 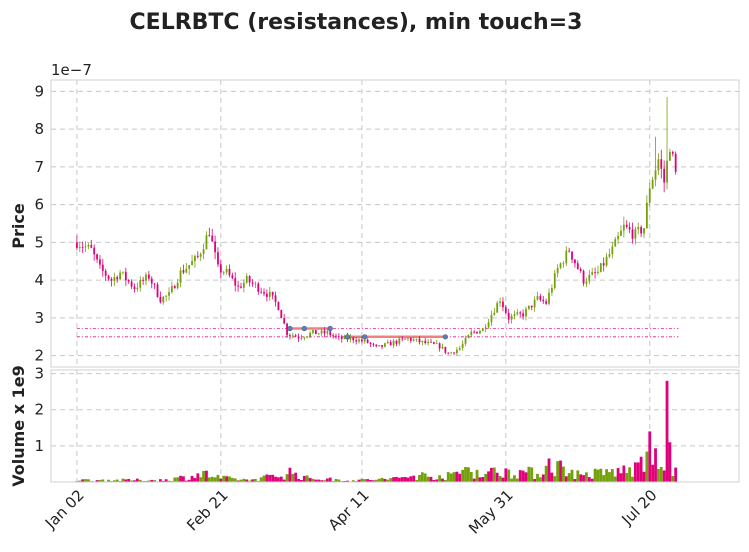 I want to click on price-tick-label: 9, so click(x=39, y=91).